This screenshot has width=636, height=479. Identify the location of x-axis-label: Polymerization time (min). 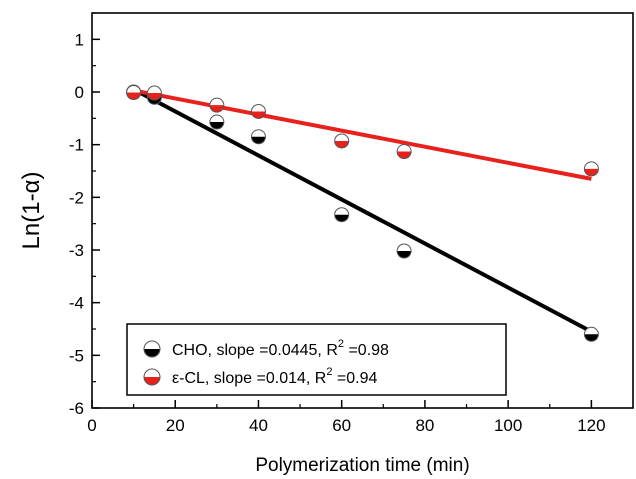
(362, 465).